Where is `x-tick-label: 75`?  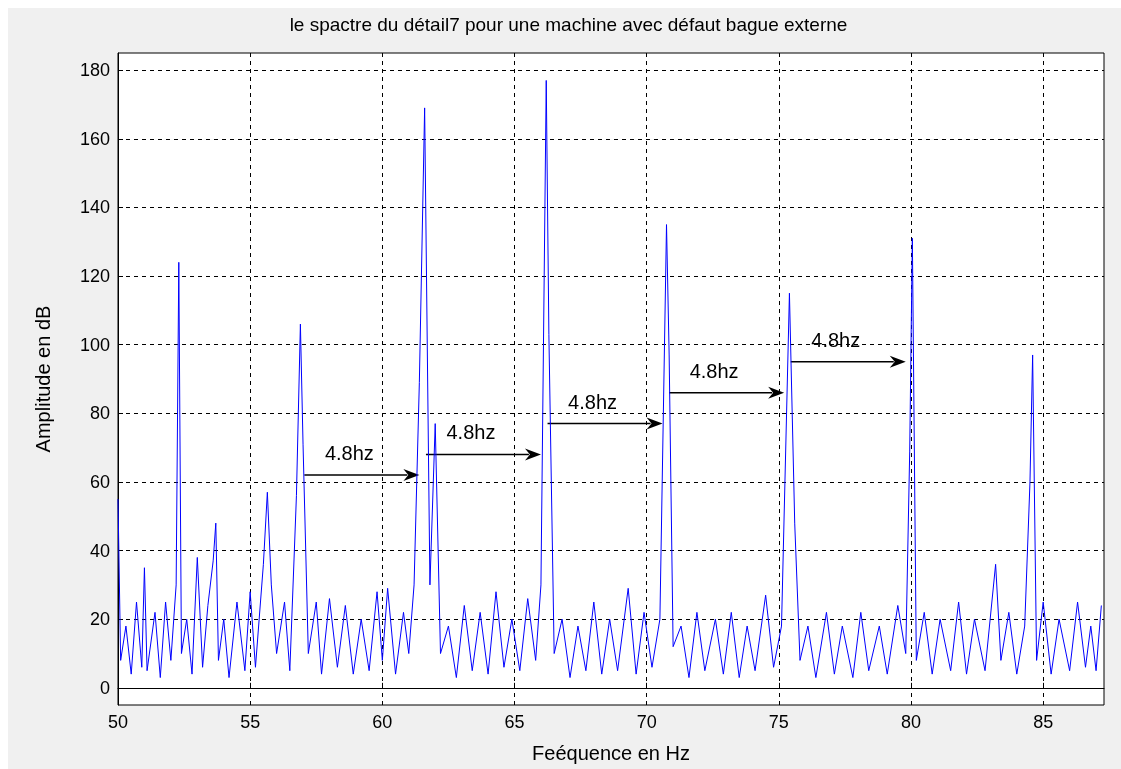
x-tick-label: 75 is located at coordinates (778, 722).